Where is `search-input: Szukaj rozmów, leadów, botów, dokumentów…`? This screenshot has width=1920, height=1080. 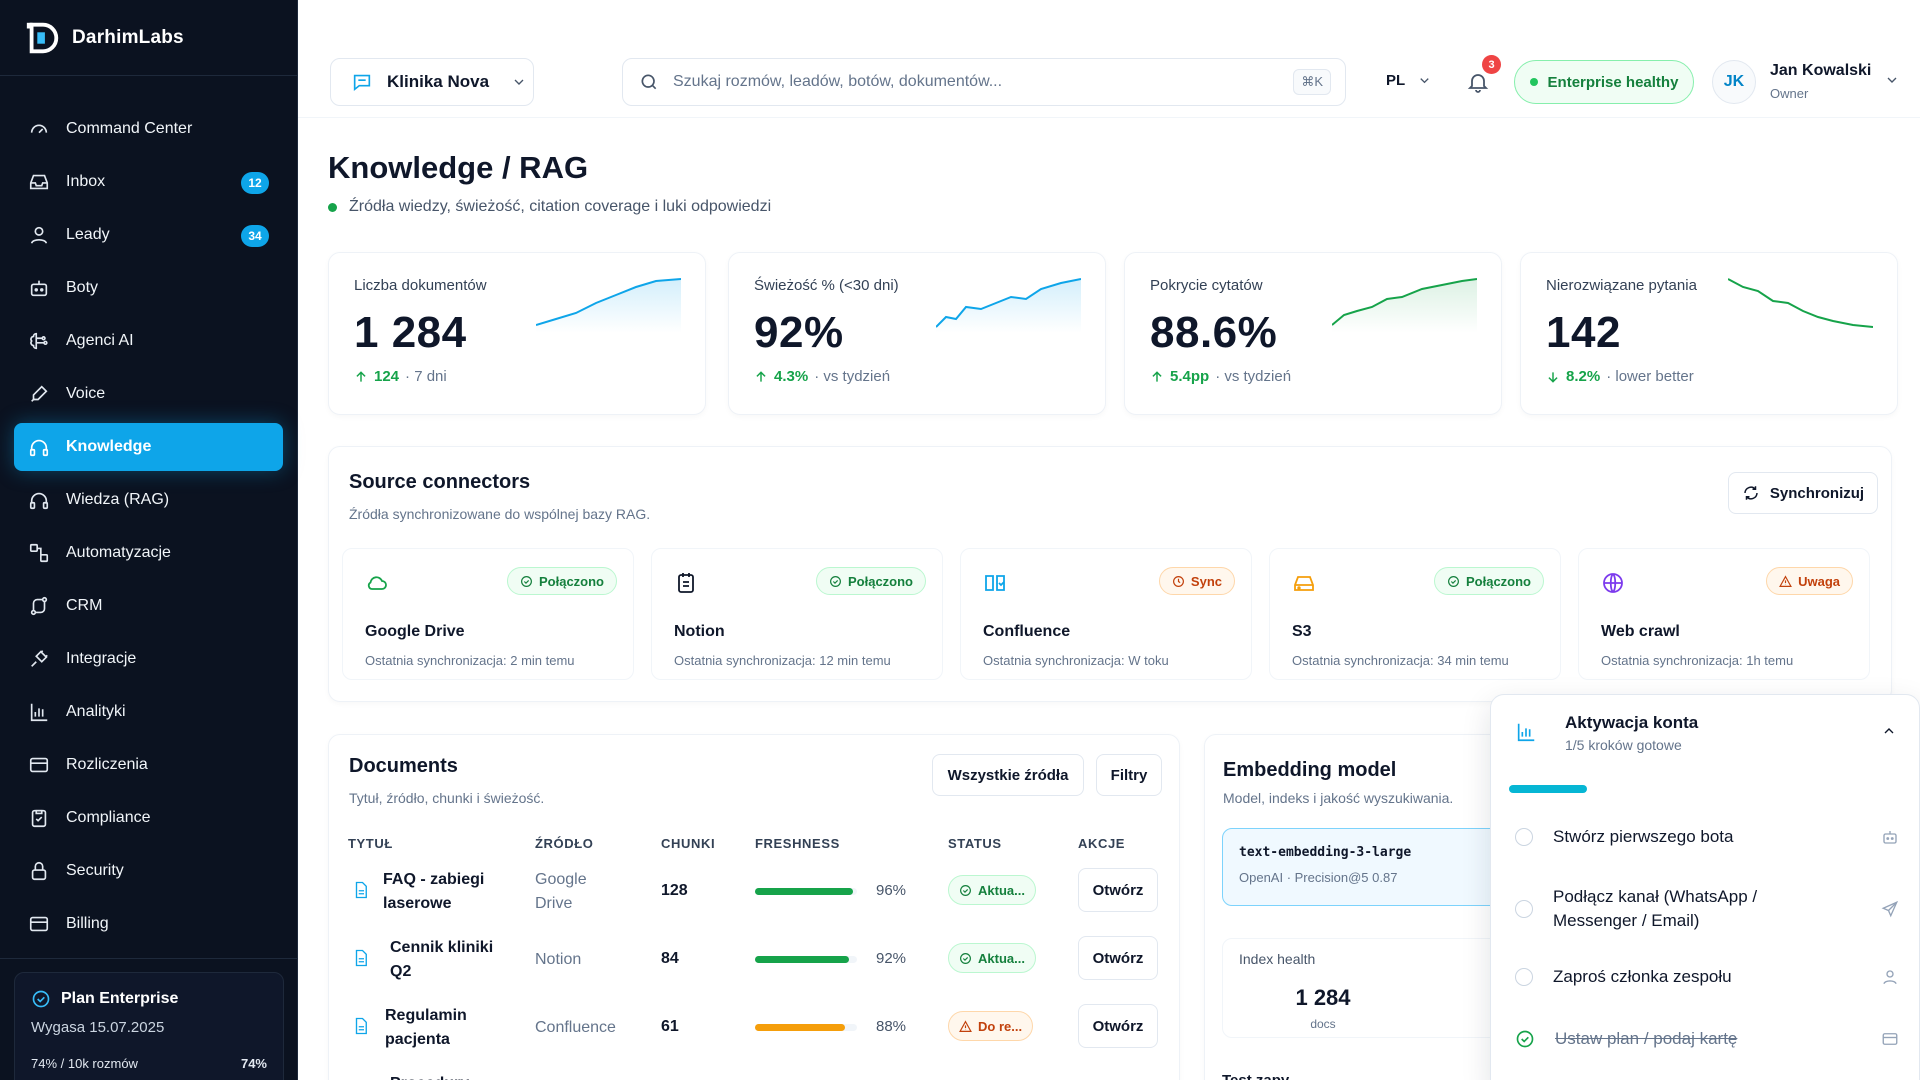
search-input: Szukaj rozmów, leadów, botów, dokumentów… is located at coordinates (838, 81).